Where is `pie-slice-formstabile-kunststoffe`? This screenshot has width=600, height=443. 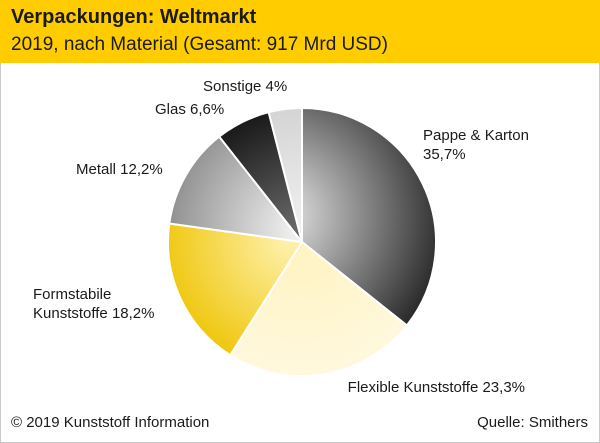
pie-slice-formstabile-kunststoffe is located at coordinates (235, 289).